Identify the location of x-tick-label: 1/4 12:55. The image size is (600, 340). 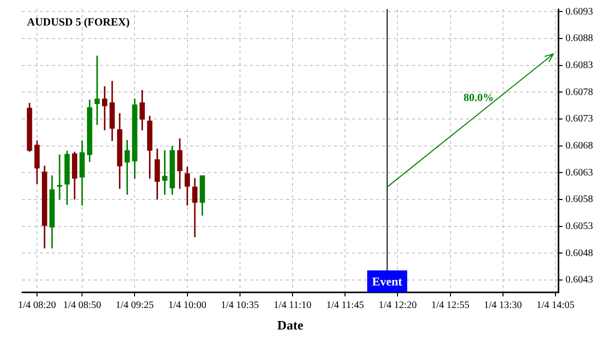
(450, 306).